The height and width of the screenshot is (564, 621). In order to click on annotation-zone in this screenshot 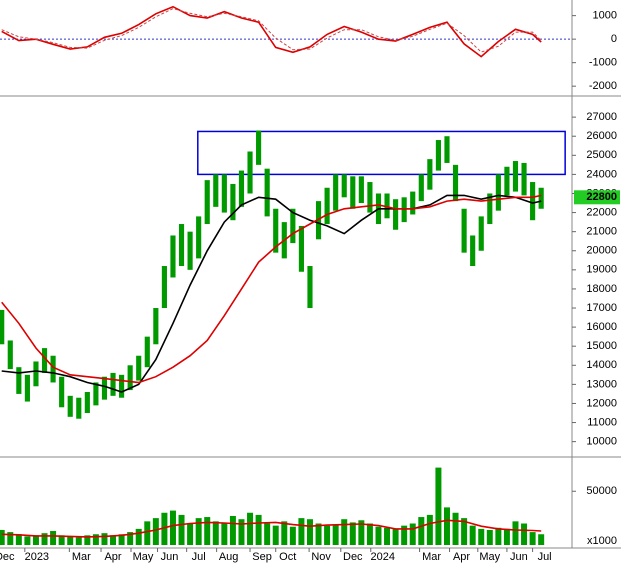, I will do `click(381, 153)`.